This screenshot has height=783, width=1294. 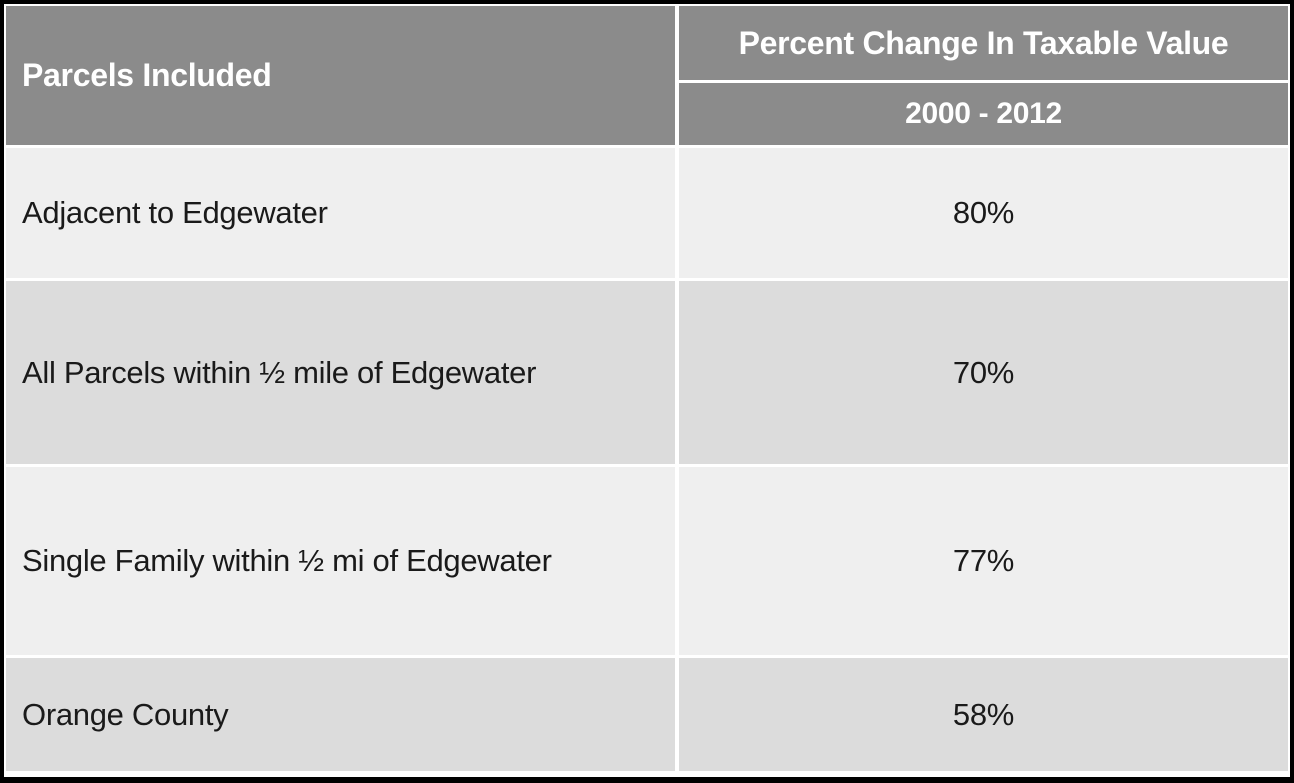 I want to click on header-cell-percent-change-title: Percent Change In Taxable Value, so click(x=983, y=43).